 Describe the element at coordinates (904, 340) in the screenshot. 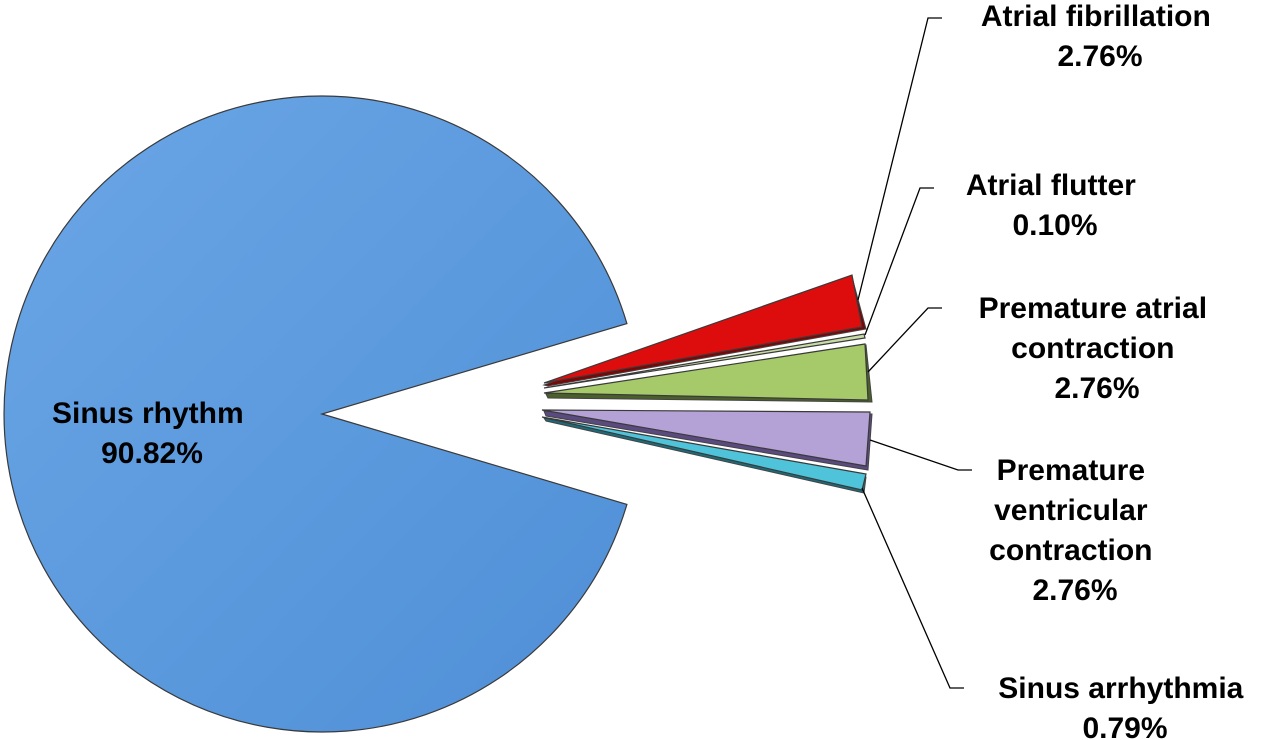

I see `leader-premature-atrial` at that location.